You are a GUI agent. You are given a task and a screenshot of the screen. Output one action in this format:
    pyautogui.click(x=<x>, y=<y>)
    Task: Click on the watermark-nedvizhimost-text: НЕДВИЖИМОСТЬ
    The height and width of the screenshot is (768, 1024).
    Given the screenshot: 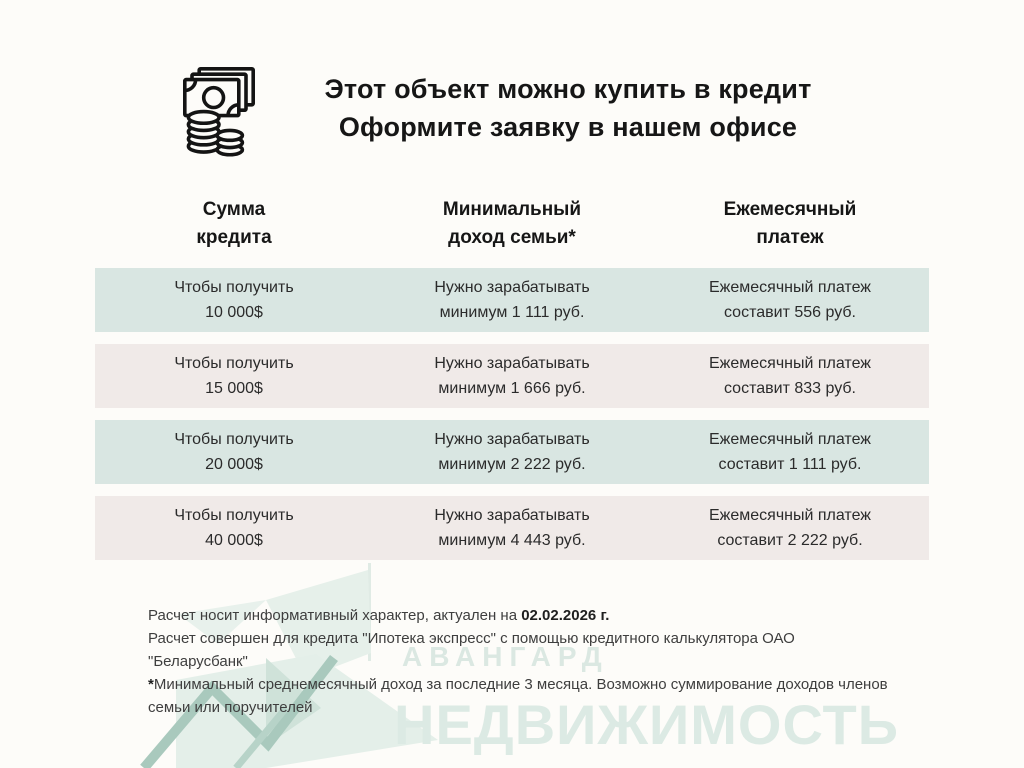 What is the action you would take?
    pyautogui.click(x=646, y=724)
    